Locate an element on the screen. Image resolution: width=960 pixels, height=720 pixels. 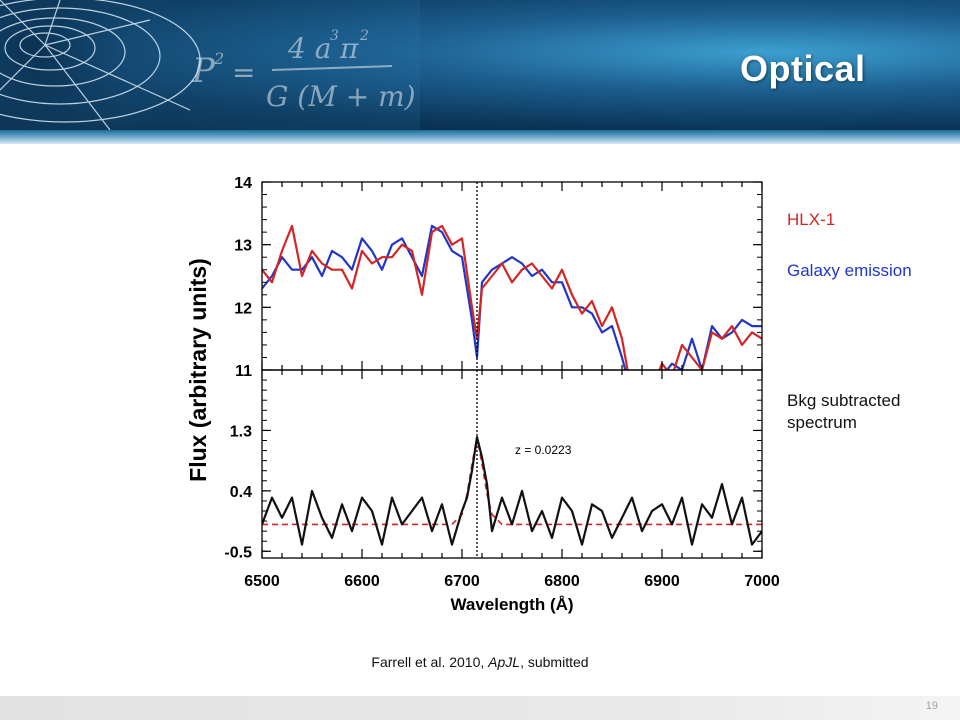
formula-equals: = is located at coordinates (243, 72).